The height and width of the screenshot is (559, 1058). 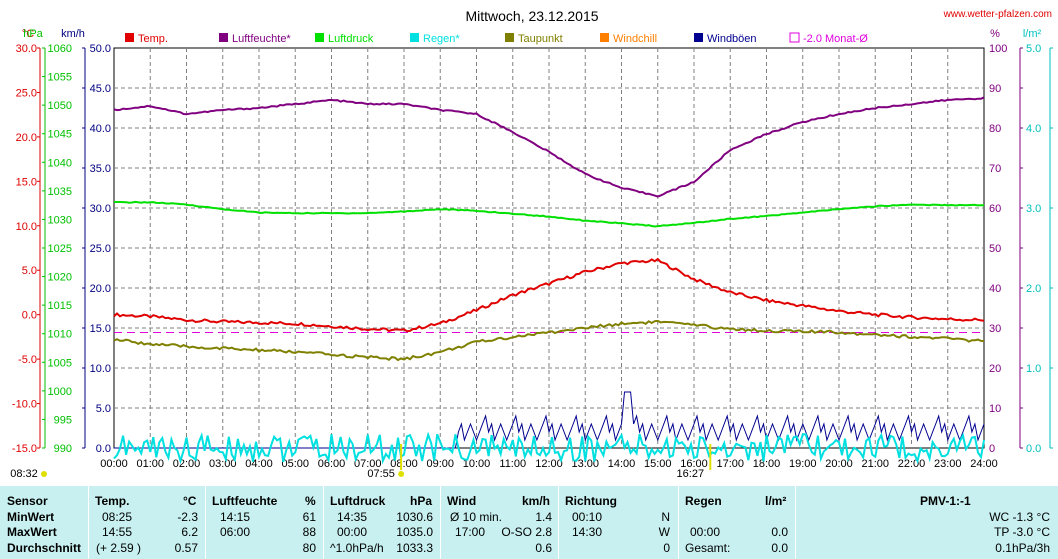 What do you see at coordinates (27, 501) in the screenshot?
I see `header-sensor: Sensor` at bounding box center [27, 501].